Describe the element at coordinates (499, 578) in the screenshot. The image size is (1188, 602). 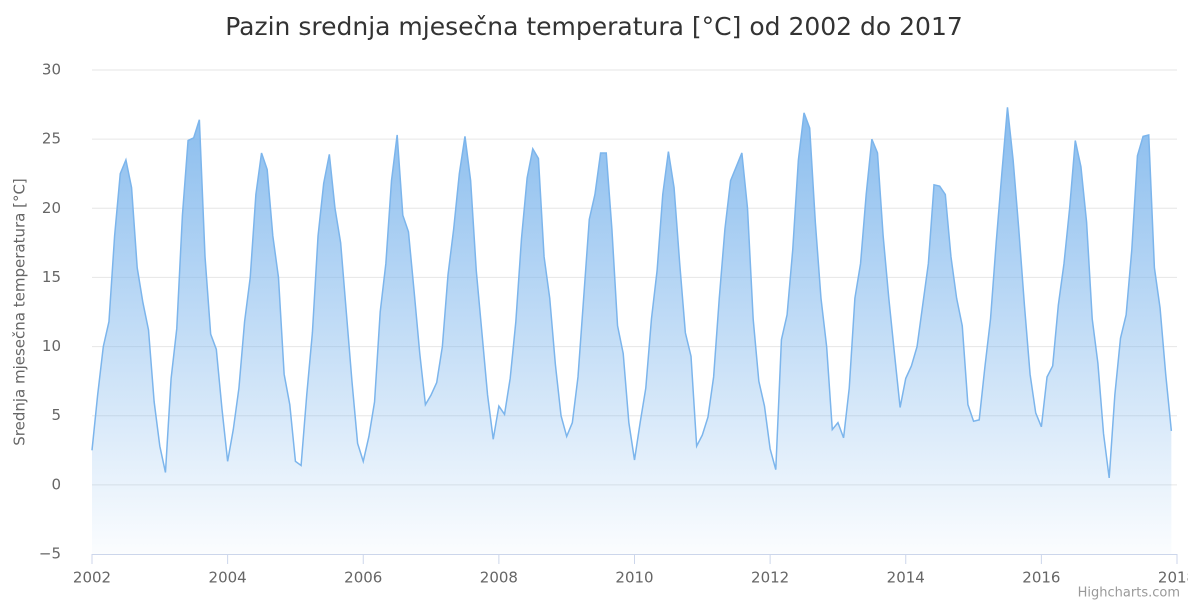
I see `x-tick-label: 2008` at that location.